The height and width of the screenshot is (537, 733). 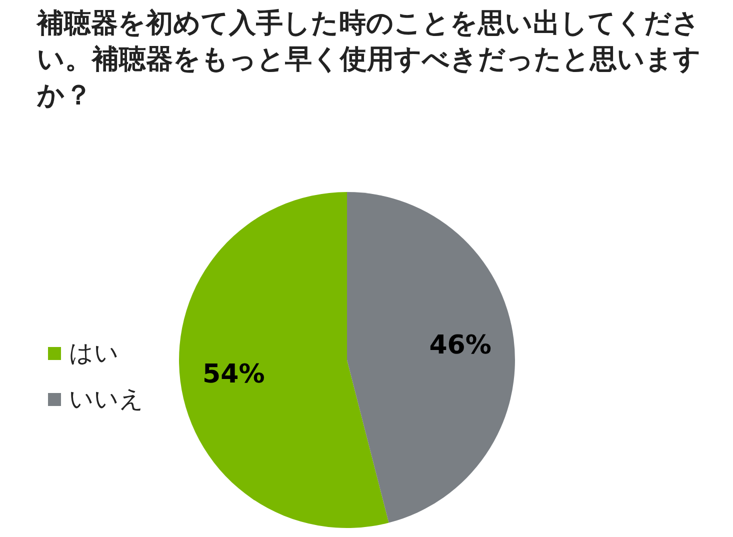 What do you see at coordinates (106, 399) in the screenshot?
I see `legend-label: いいえ` at bounding box center [106, 399].